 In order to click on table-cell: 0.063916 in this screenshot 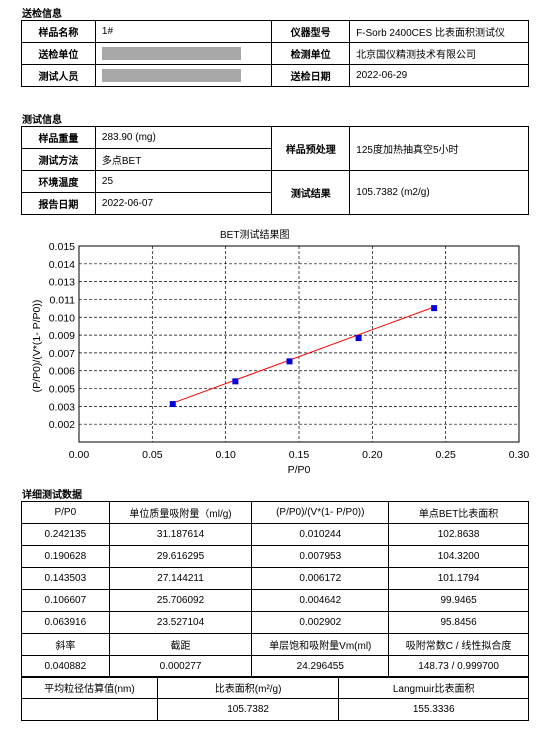, I will do `click(65, 622)`.